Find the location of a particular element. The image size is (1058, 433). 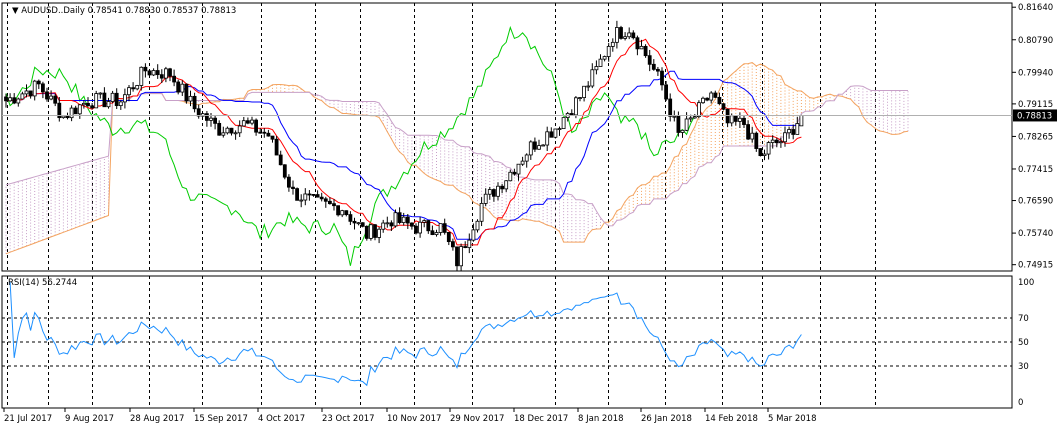

rsi-panel-title: RSI(14) 56.2744 is located at coordinates (42, 283).